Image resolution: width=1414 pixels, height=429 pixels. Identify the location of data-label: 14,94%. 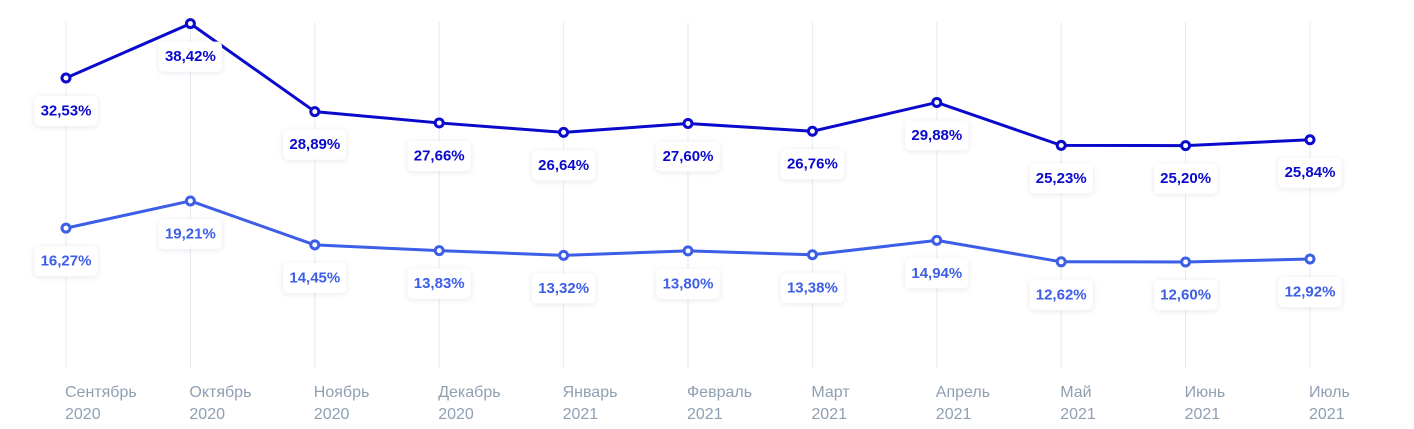
(936, 273).